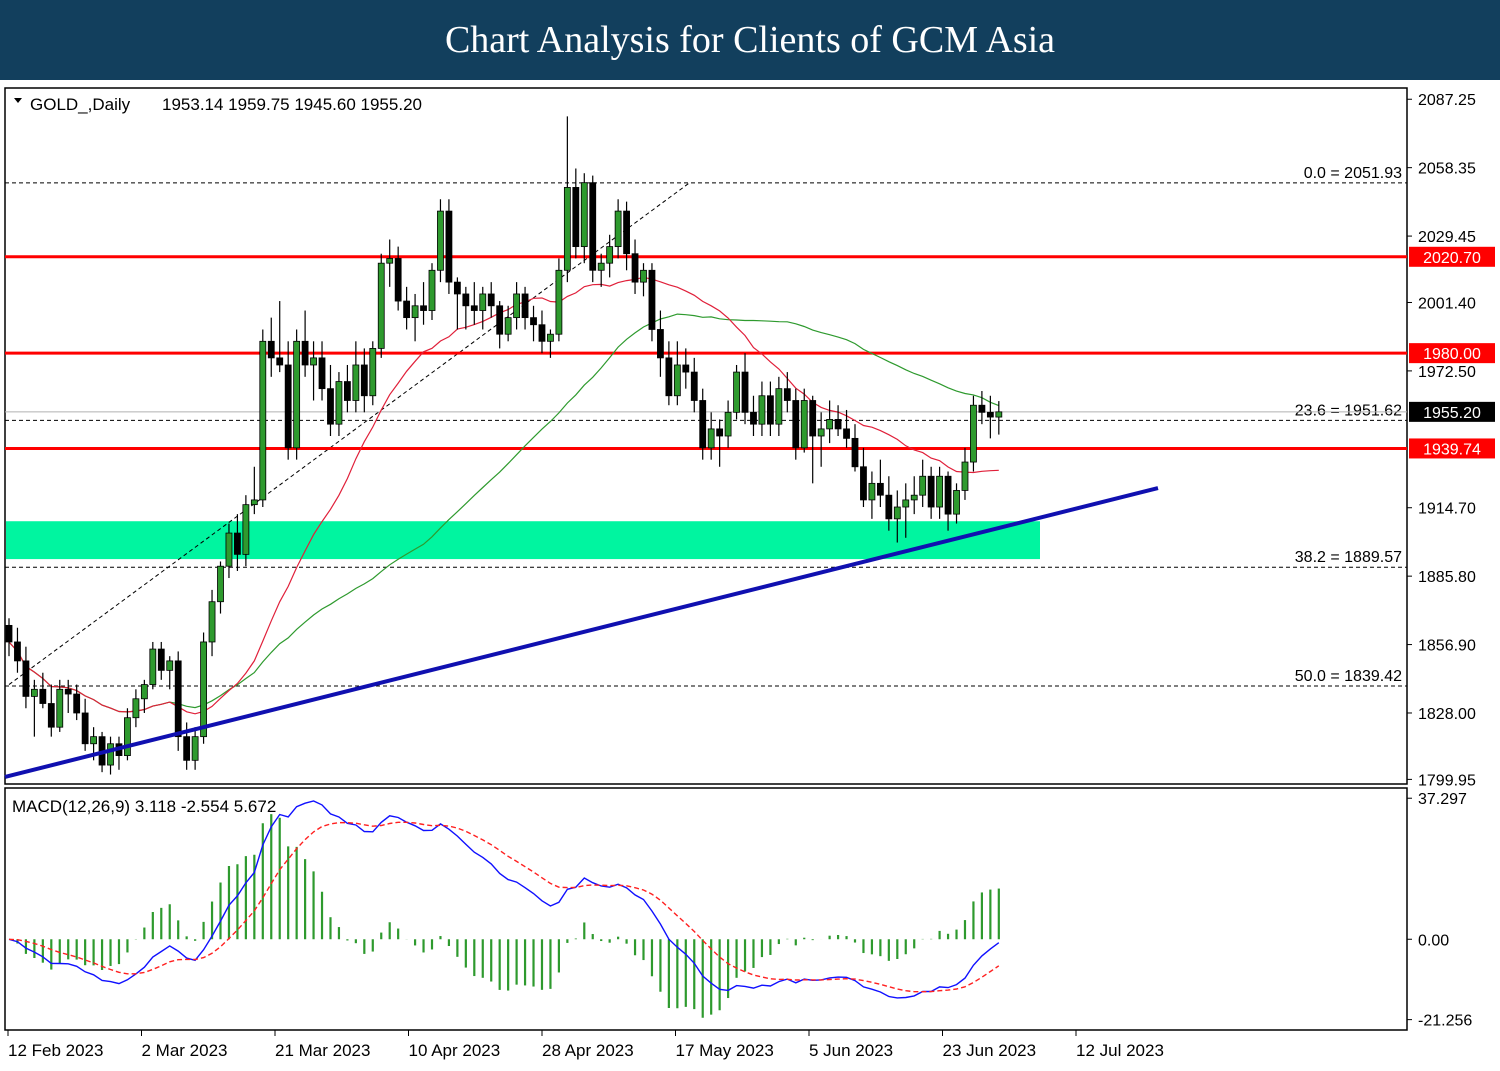 The width and height of the screenshot is (1500, 1071). What do you see at coordinates (1120, 1050) in the screenshot?
I see `date-tick-label: 12 Jul 2023` at bounding box center [1120, 1050].